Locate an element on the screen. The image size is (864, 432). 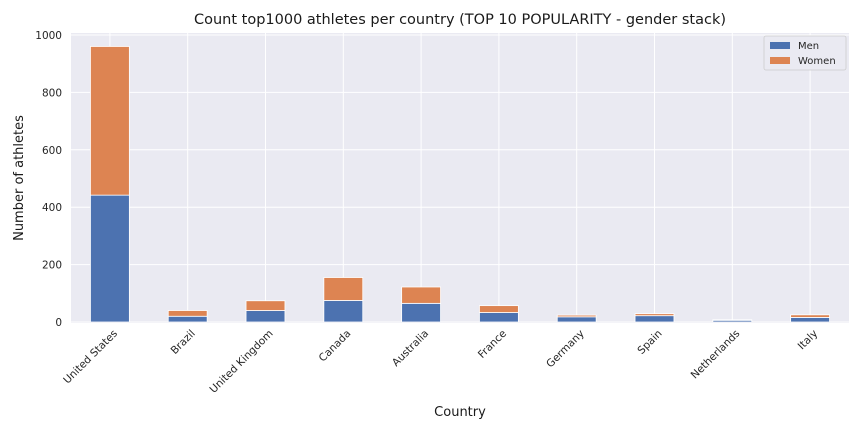
legend-swatch-women is located at coordinates (780, 60).